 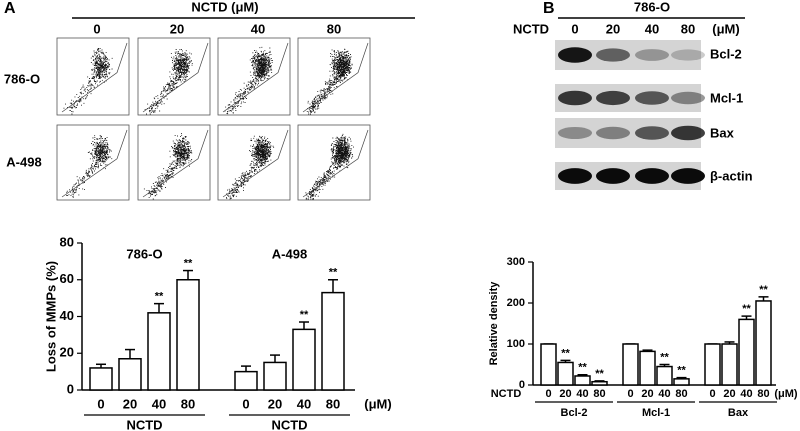 What do you see at coordinates (516, 344) in the screenshot?
I see `y-tick-label: 100` at bounding box center [516, 344].